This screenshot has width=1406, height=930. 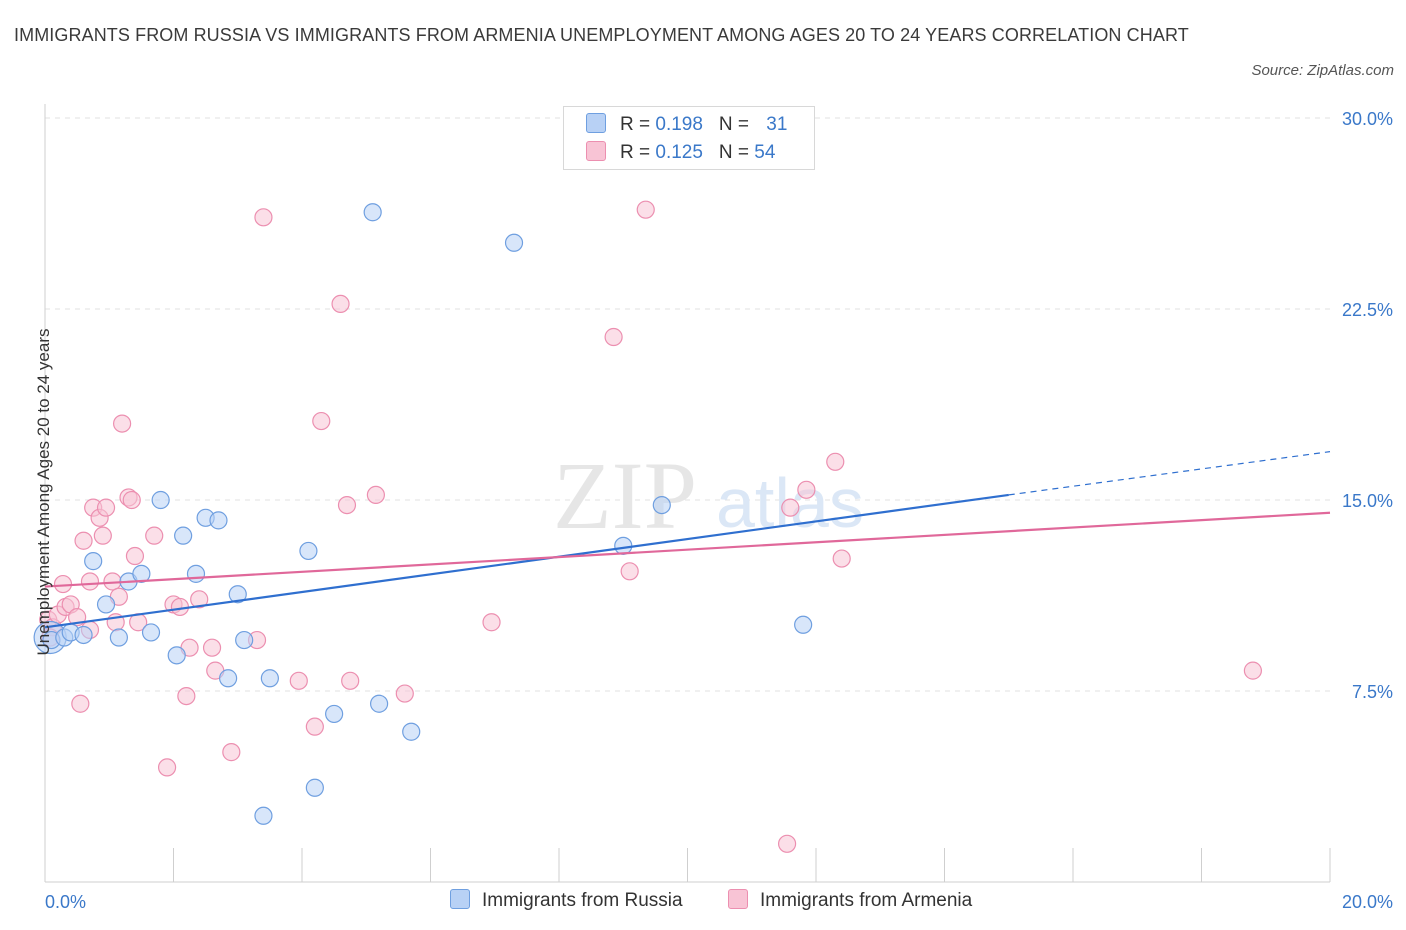 I want to click on y-tick-label: 30.0%, so click(x=1367, y=119).